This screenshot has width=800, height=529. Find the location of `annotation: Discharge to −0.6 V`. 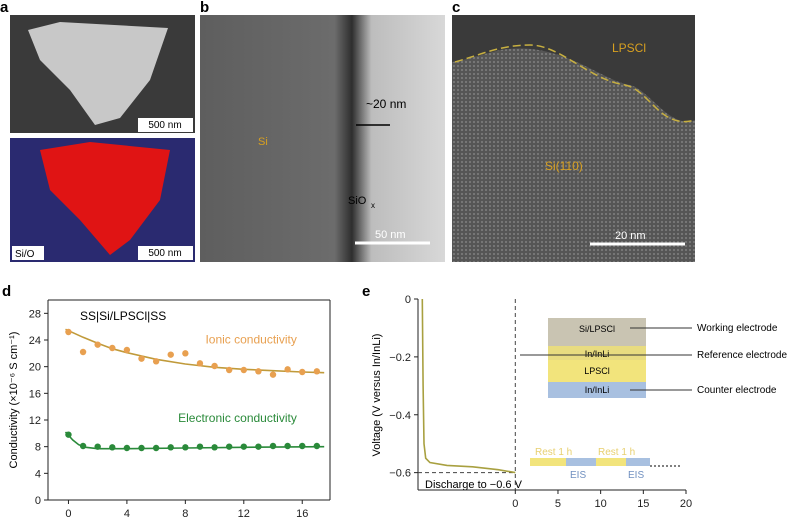

annotation: Discharge to −0.6 V is located at coordinates (474, 485).